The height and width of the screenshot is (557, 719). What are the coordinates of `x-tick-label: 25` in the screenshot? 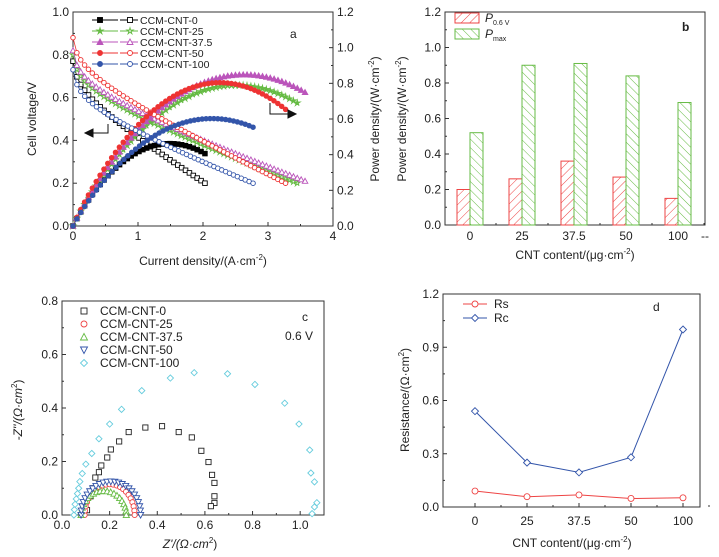 It's located at (527, 521).